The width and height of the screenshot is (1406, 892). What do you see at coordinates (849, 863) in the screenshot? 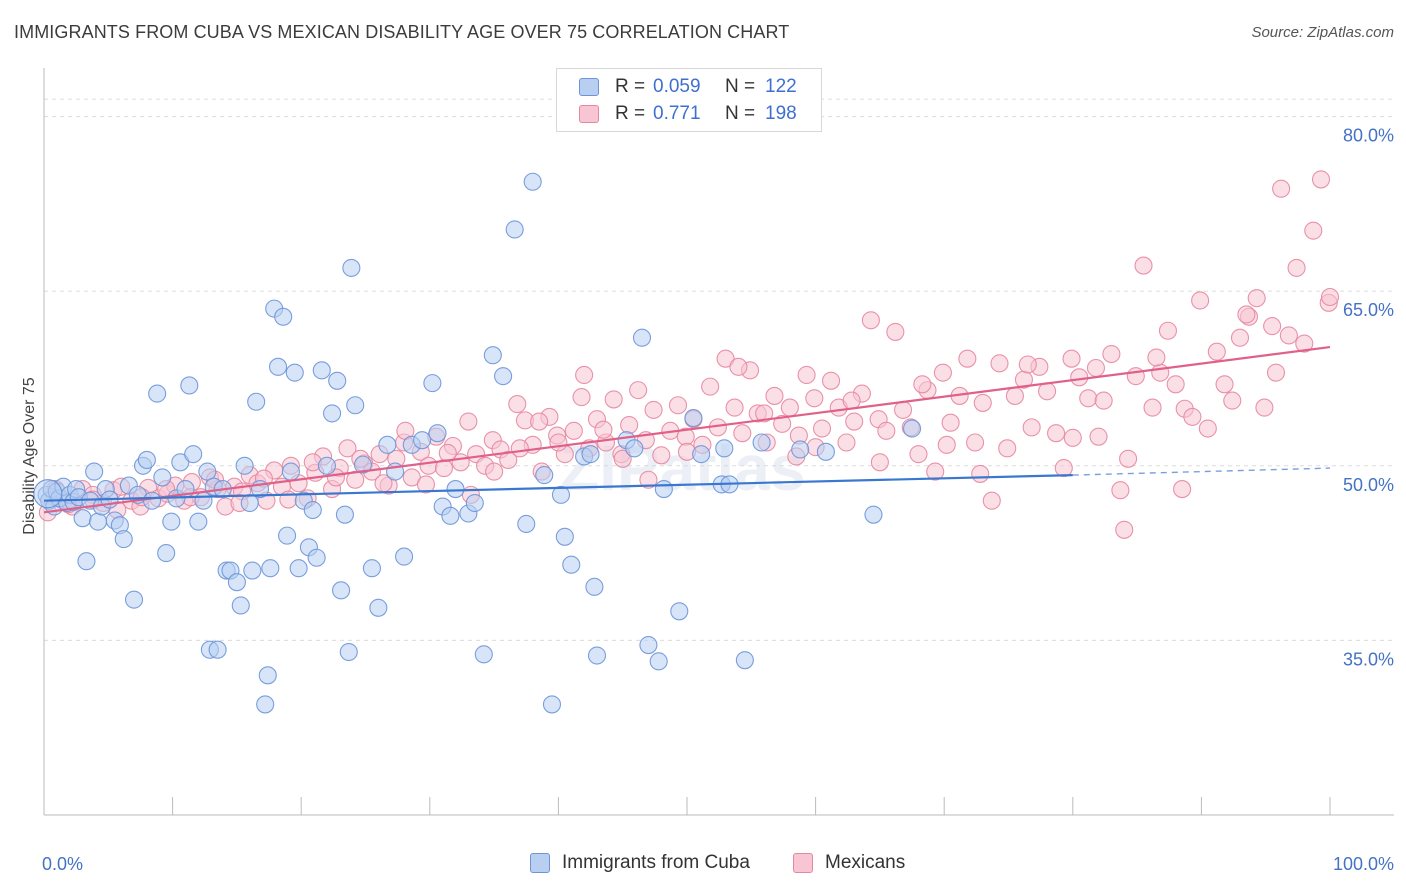
I see `legend-item-mexicans: Mexicans` at bounding box center [849, 863].